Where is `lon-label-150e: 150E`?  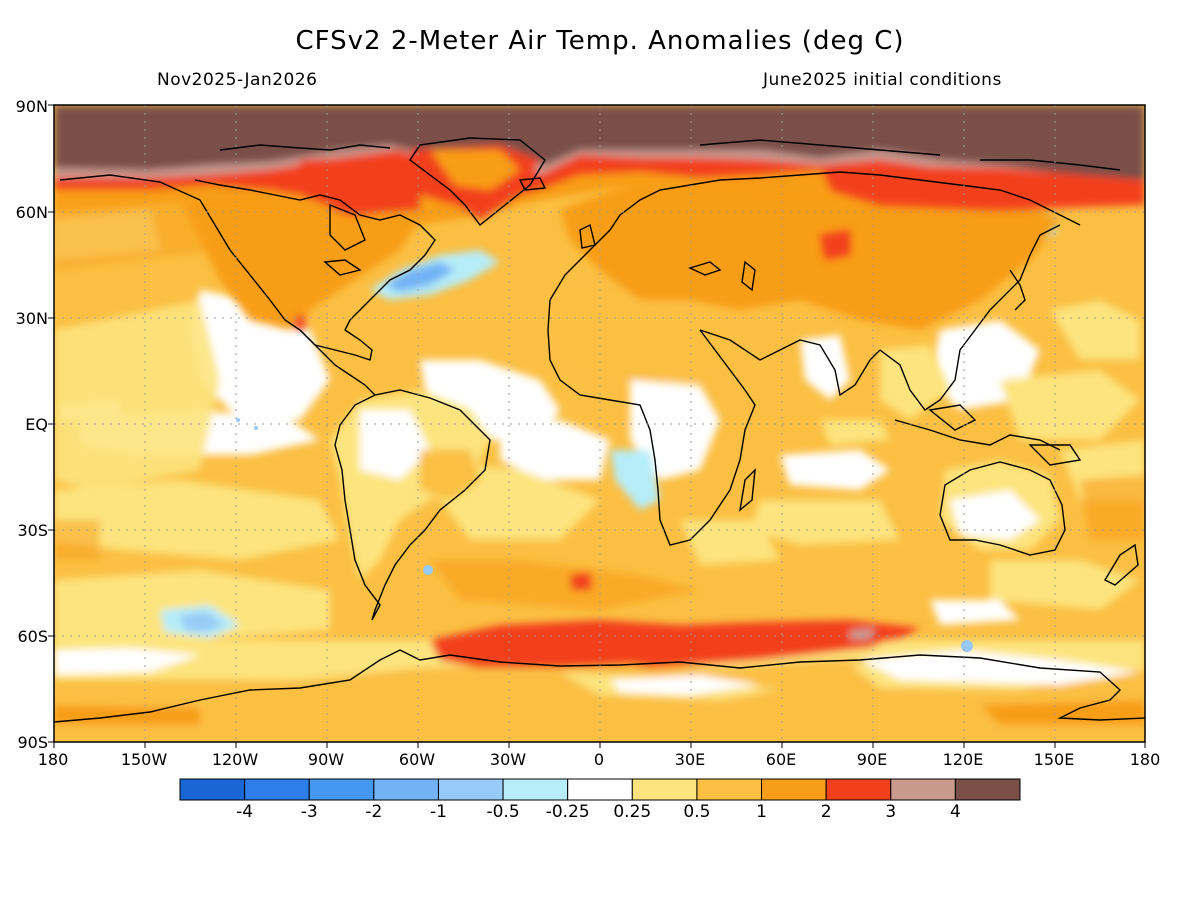
lon-label-150e: 150E is located at coordinates (1054, 759).